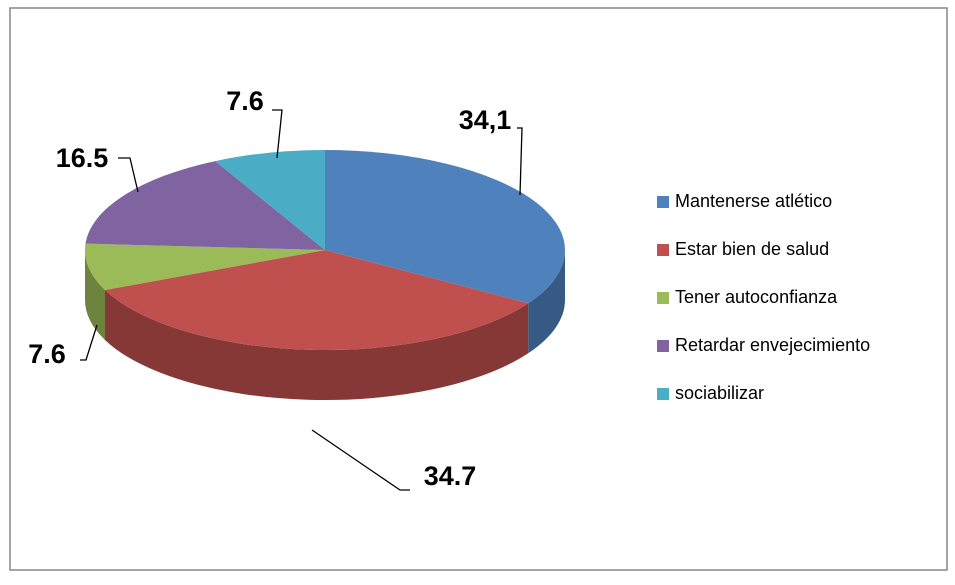 The width and height of the screenshot is (955, 585). What do you see at coordinates (485, 120) in the screenshot?
I see `data-label: 34,1` at bounding box center [485, 120].